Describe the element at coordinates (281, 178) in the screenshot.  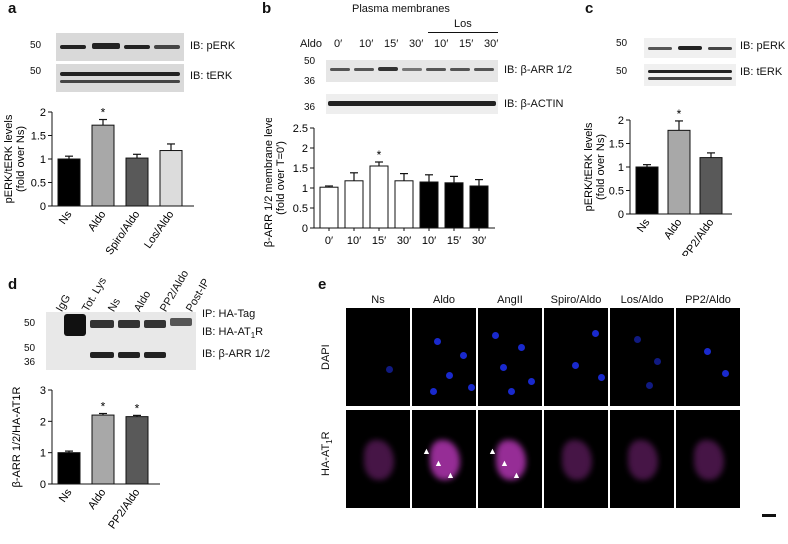
I see `y-axis-label: (fold over T=0′)` at that location.